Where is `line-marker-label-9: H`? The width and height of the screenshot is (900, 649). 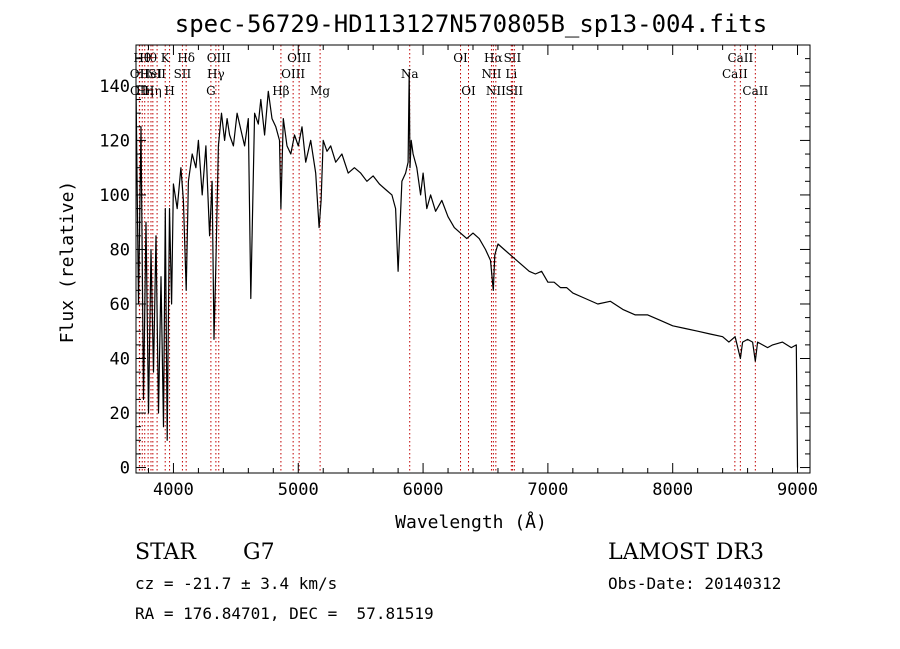
line-marker-label-9: H is located at coordinates (169, 91).